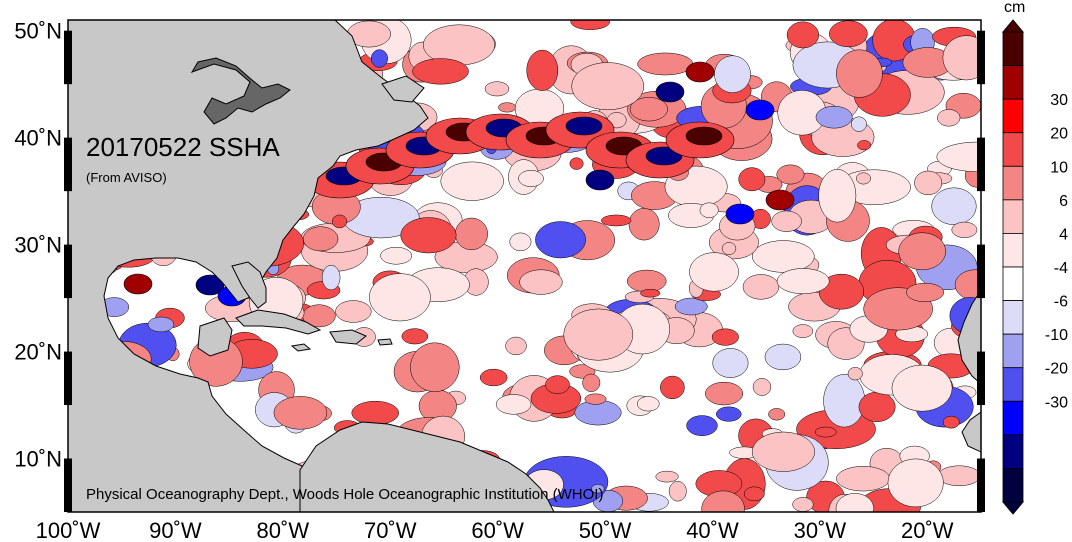  Describe the element at coordinates (1013, 26) in the screenshot. I see `colorbar-max-arrow` at that location.